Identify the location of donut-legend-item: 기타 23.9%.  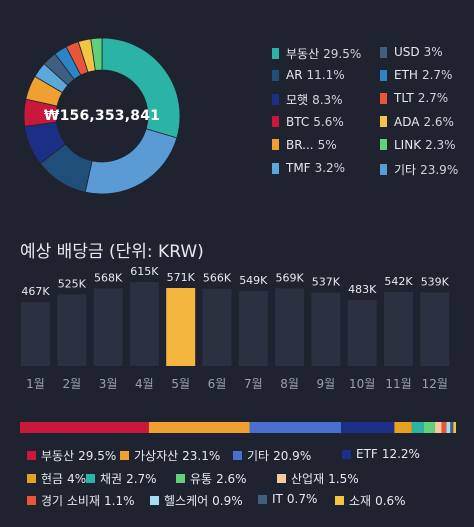
(419, 169).